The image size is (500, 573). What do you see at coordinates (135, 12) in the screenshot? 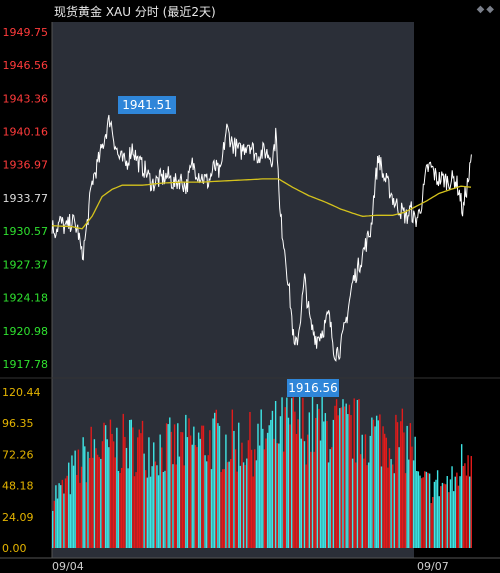
I see `chart-title: 现货黄金 XAU 分时 (最近2天)` at bounding box center [135, 12].